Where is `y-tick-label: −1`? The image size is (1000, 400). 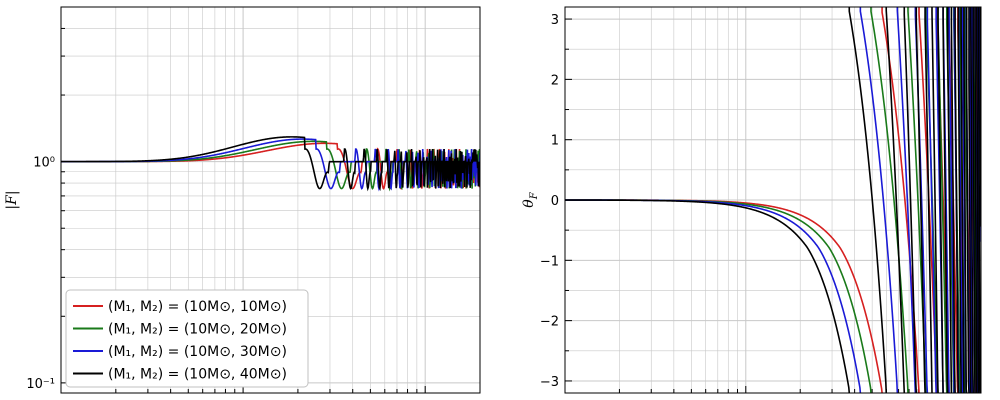
y-tick-label: −1 is located at coordinates (549, 261).